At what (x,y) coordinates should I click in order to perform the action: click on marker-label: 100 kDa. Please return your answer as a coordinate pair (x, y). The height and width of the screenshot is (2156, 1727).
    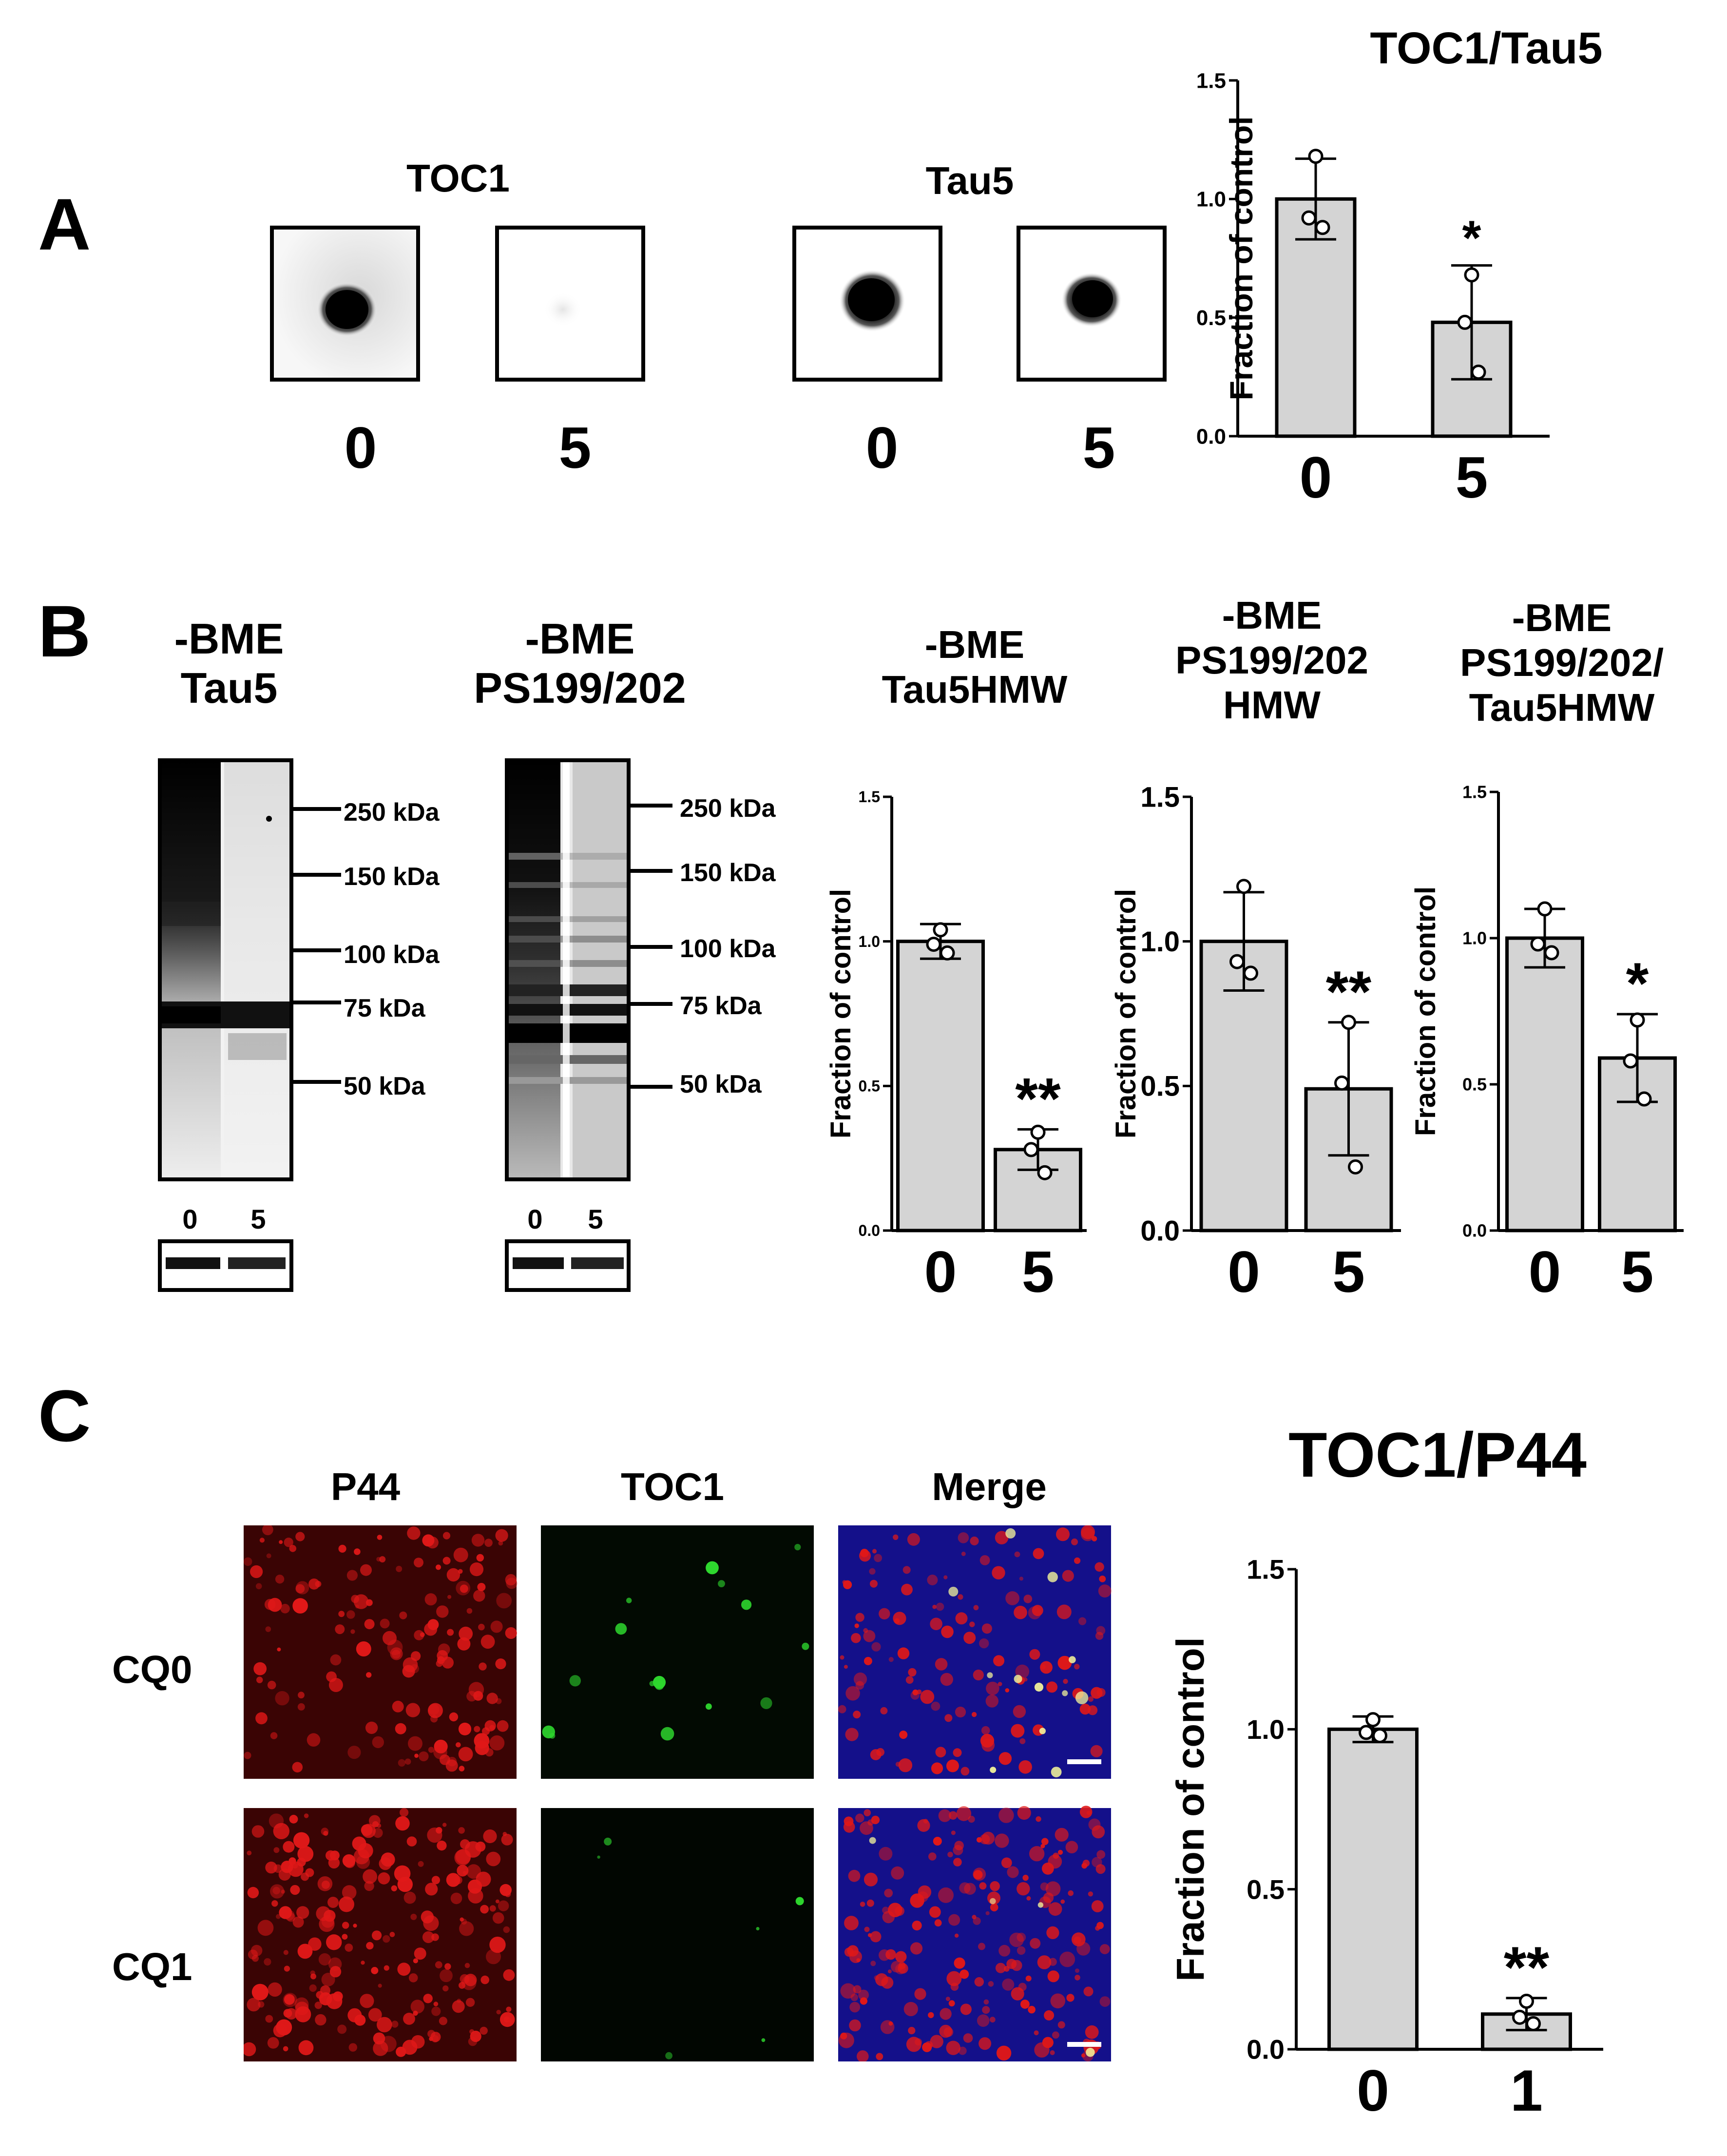
    Looking at the image, I should click on (728, 949).